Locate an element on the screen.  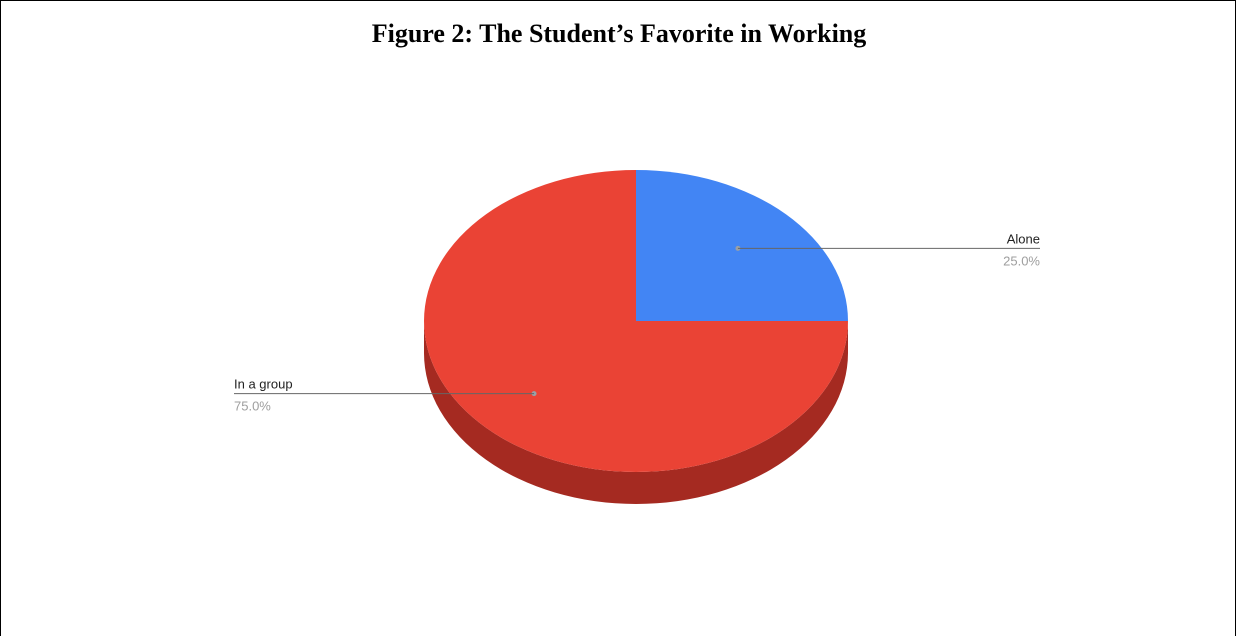
slice-label-alone: Alone is located at coordinates (1023, 238).